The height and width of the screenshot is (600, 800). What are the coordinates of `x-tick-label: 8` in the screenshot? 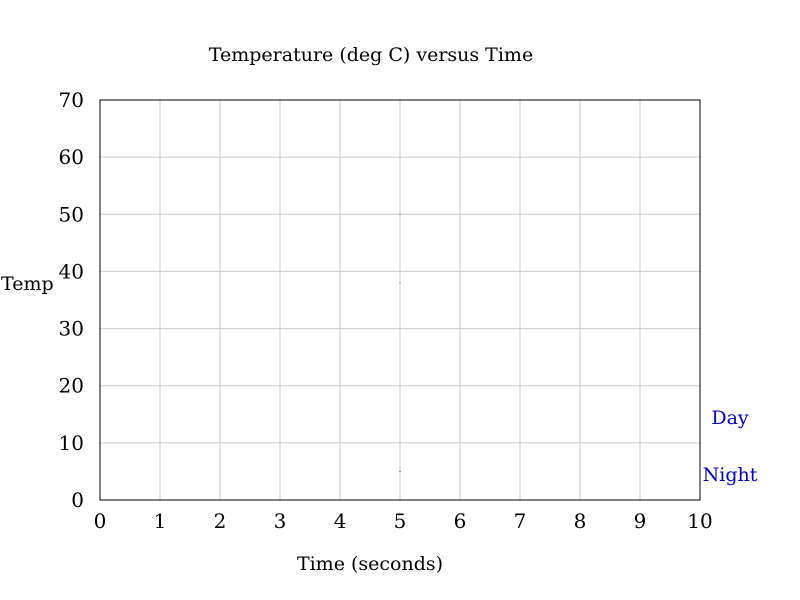 It's located at (580, 521).